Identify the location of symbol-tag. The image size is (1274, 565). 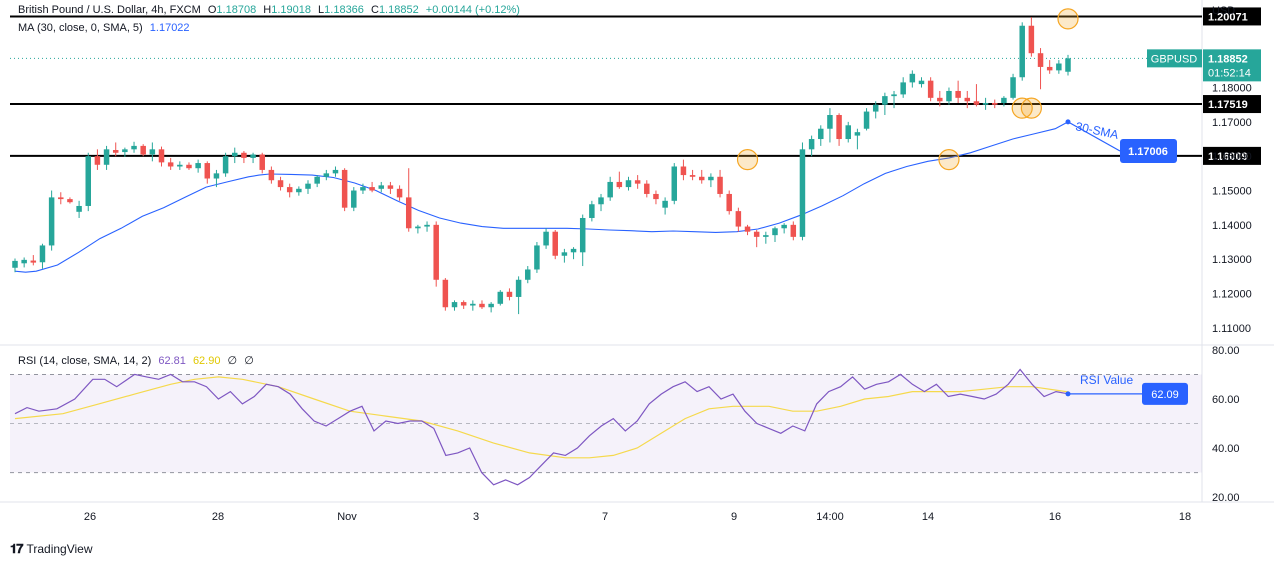
(1174, 58).